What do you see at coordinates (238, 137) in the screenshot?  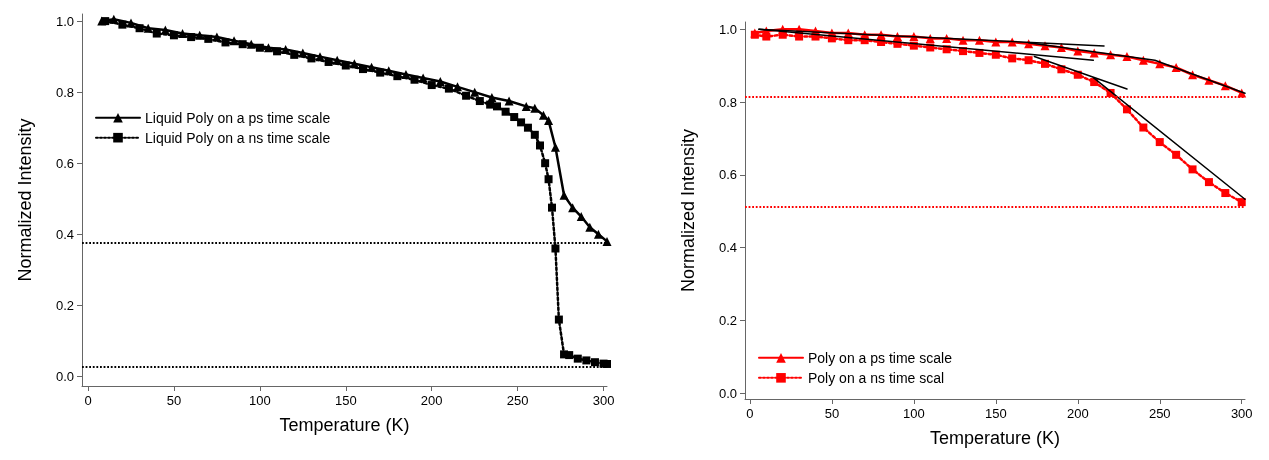 I see `legend-label: Liquid Poly on a ns time scale` at bounding box center [238, 137].